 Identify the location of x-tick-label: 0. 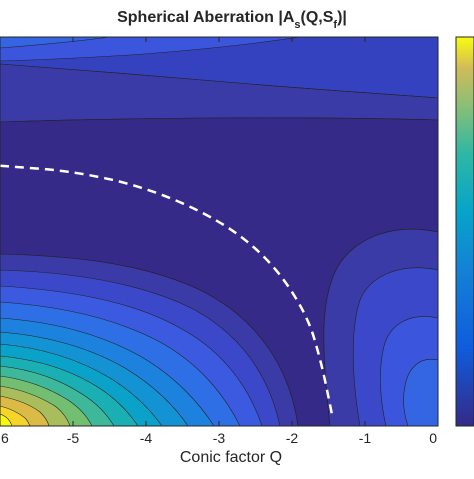
(433, 438).